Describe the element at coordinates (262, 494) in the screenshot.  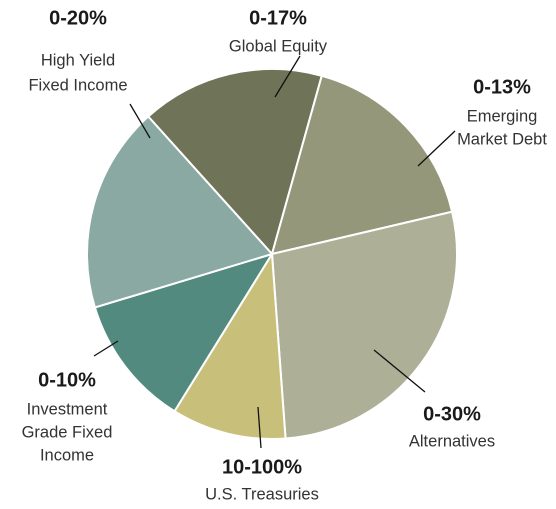
I see `slice-label: U.S. Treasuries` at that location.